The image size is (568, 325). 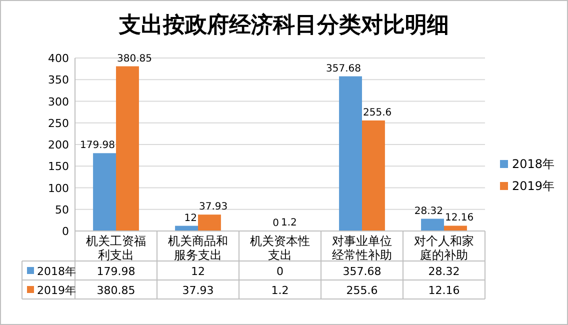 What do you see at coordinates (362, 271) in the screenshot?
I see `data-label: 357.68` at bounding box center [362, 271].